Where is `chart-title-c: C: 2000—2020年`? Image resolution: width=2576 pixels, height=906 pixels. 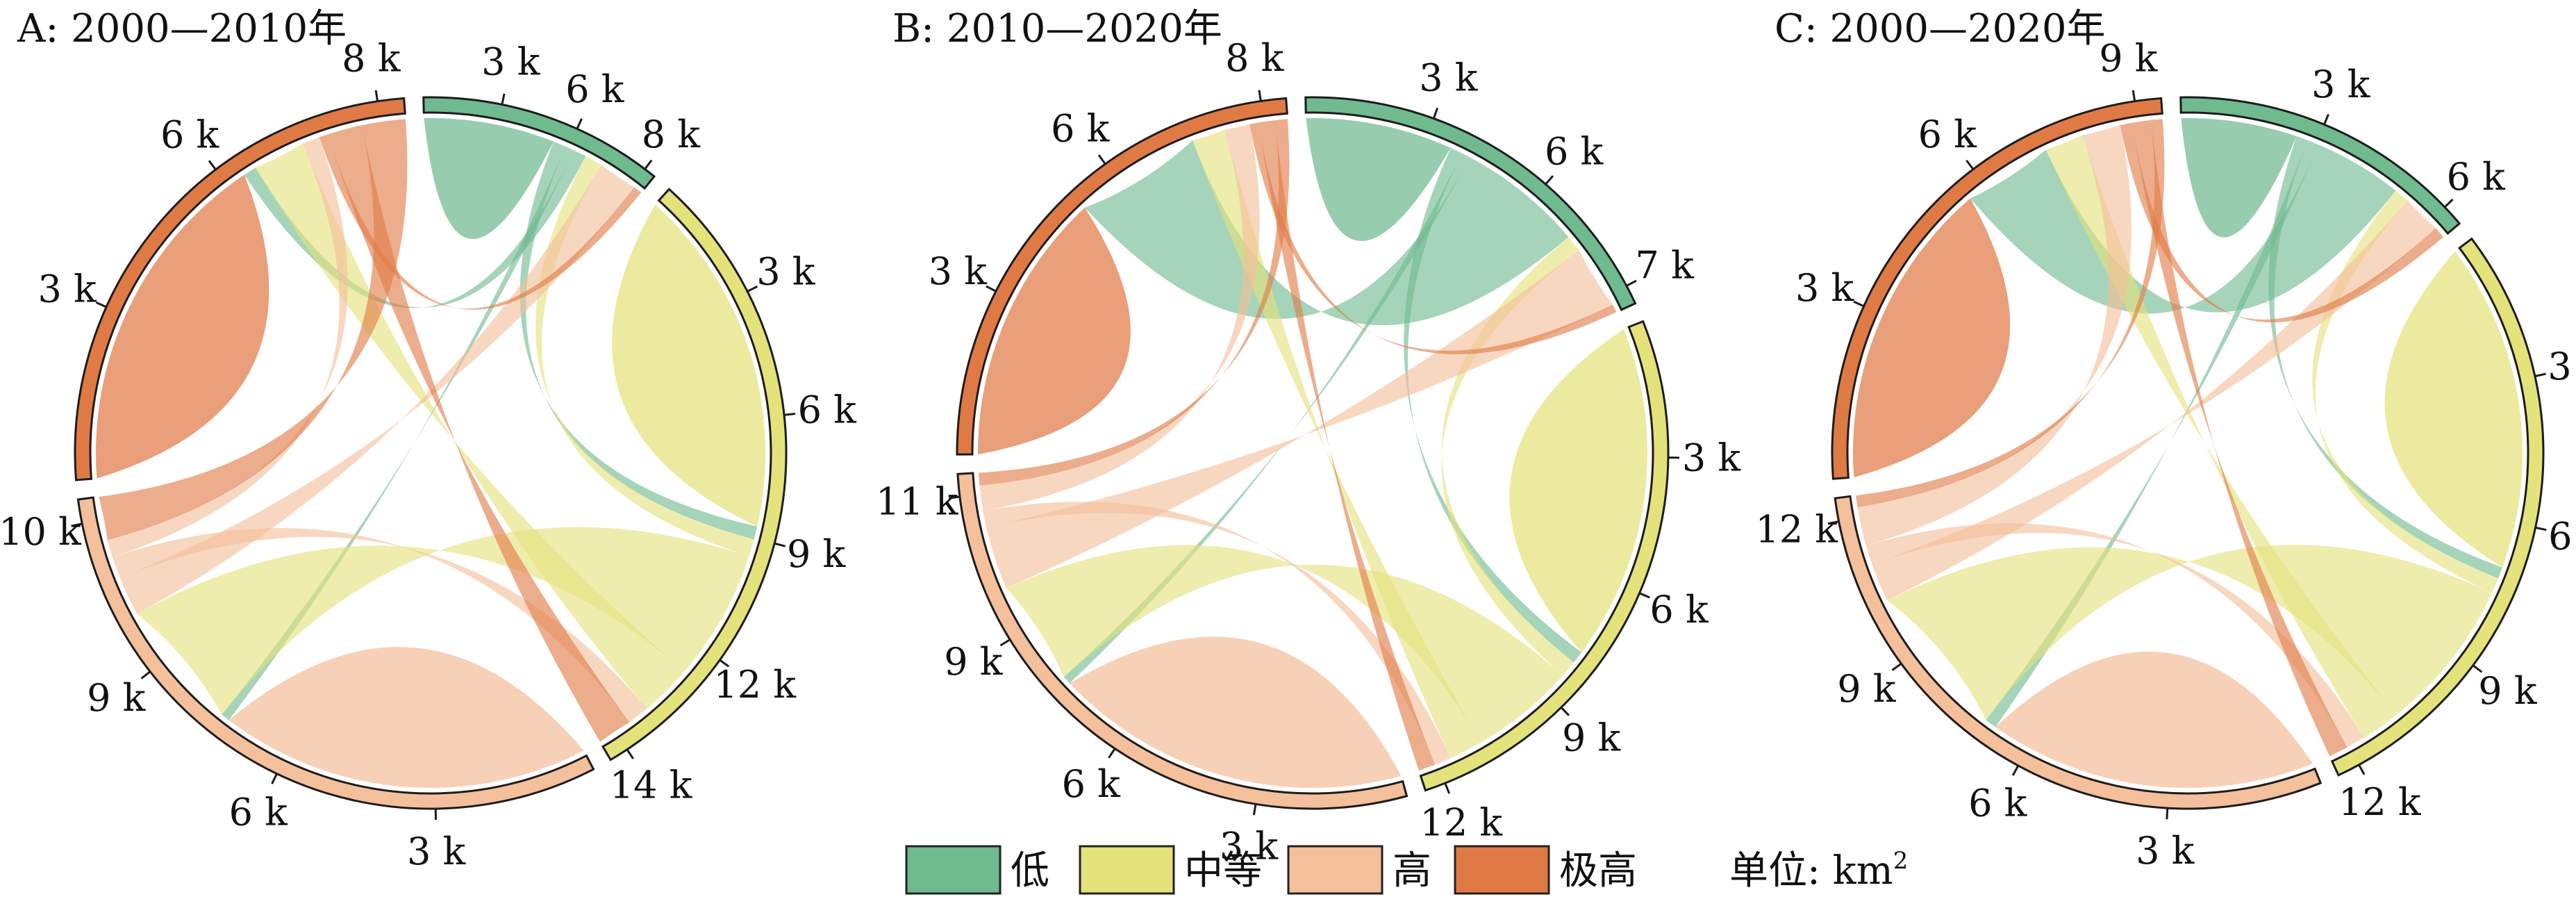
chart-title-c: C: 2000—2020年 is located at coordinates (1940, 28).